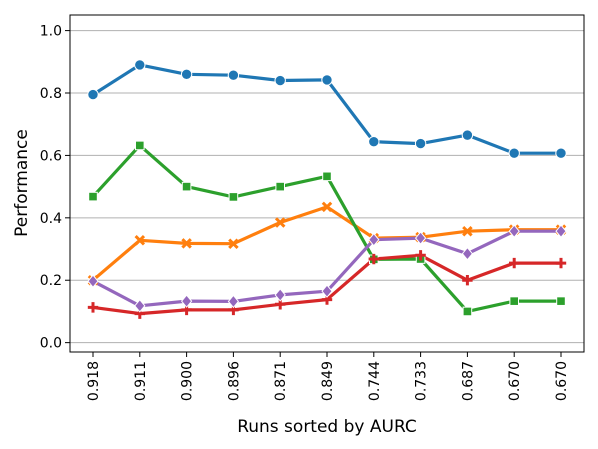  I want to click on x-tick-label: 0.900, so click(188, 381).